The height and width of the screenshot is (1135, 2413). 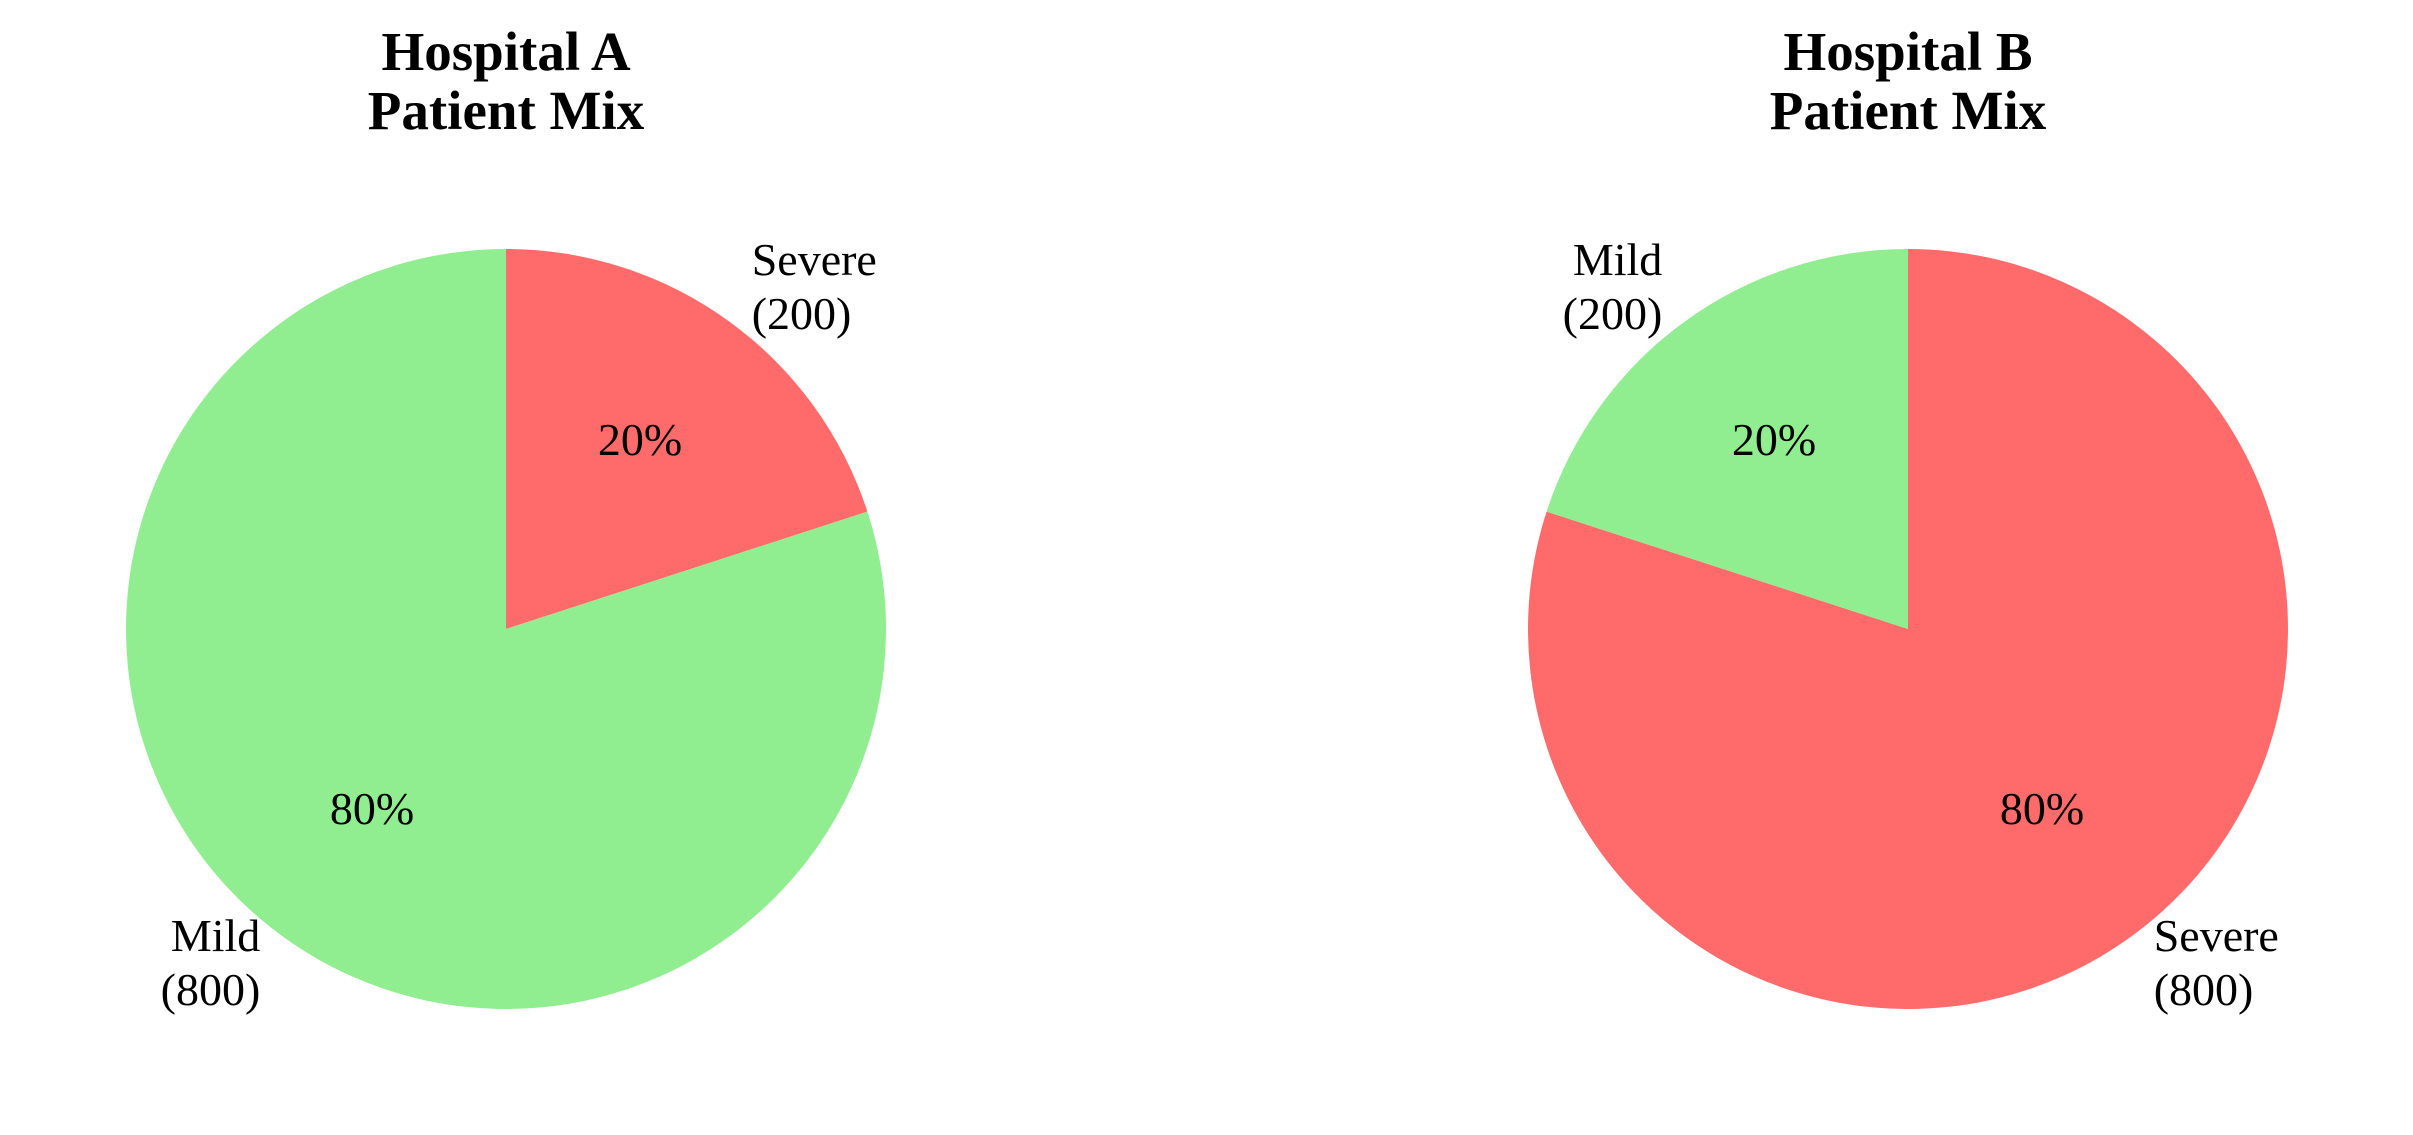 I want to click on slice-label: Severe (200), so click(x=814, y=285).